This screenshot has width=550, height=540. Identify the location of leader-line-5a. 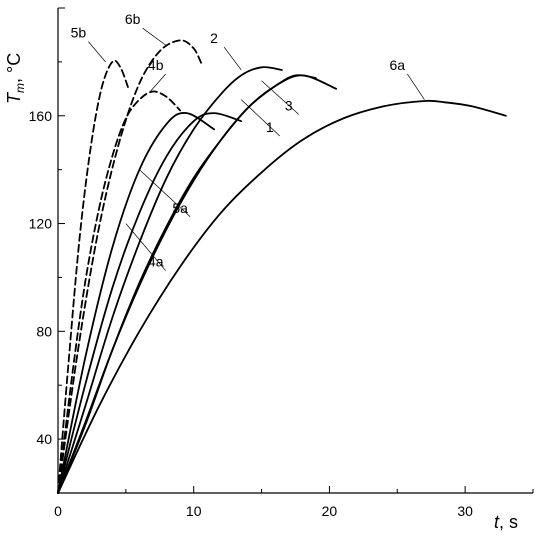
(165, 193).